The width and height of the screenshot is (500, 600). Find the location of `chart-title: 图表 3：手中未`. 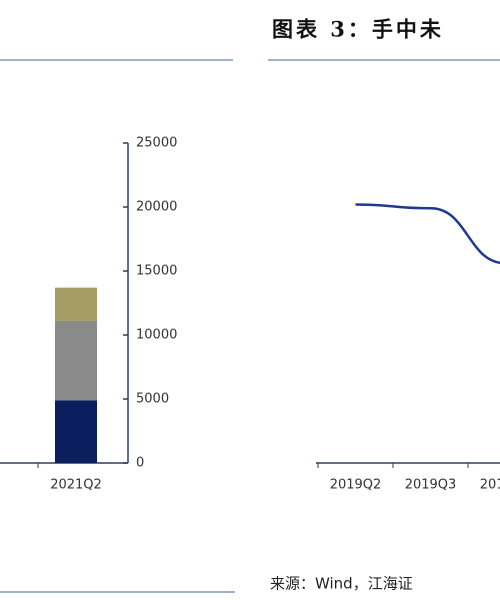

chart-title: 图表 3：手中未 is located at coordinates (358, 29).